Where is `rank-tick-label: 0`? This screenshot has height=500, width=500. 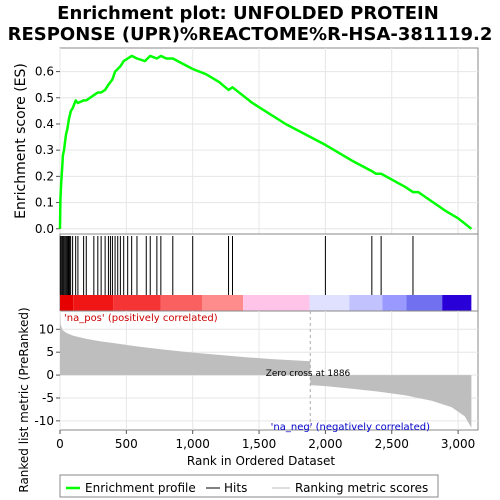
rank-tick-label: 0 is located at coordinates (50, 375).